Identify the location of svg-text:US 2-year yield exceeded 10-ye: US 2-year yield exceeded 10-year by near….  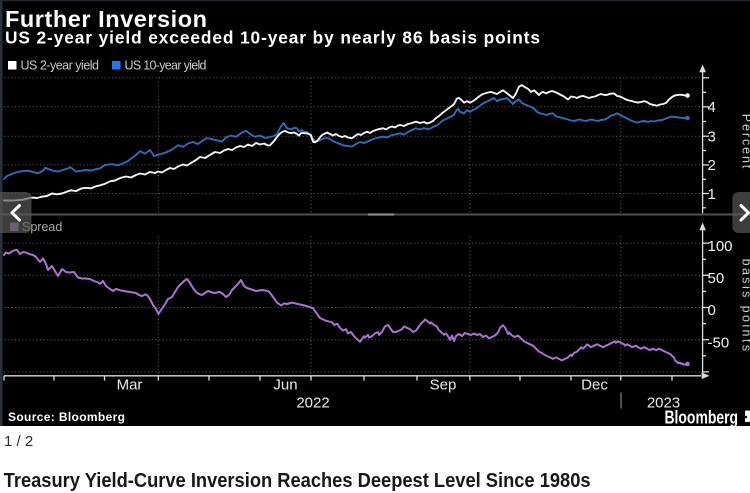
(272, 38).